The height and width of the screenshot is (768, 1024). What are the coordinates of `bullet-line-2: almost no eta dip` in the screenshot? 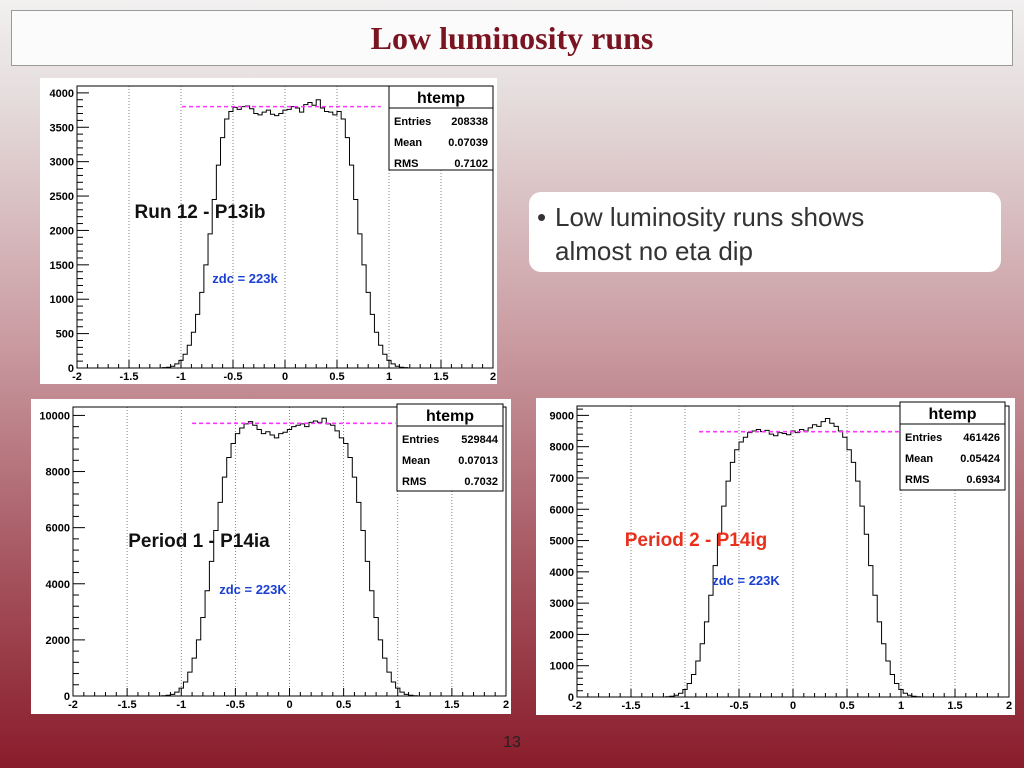 It's located at (654, 251).